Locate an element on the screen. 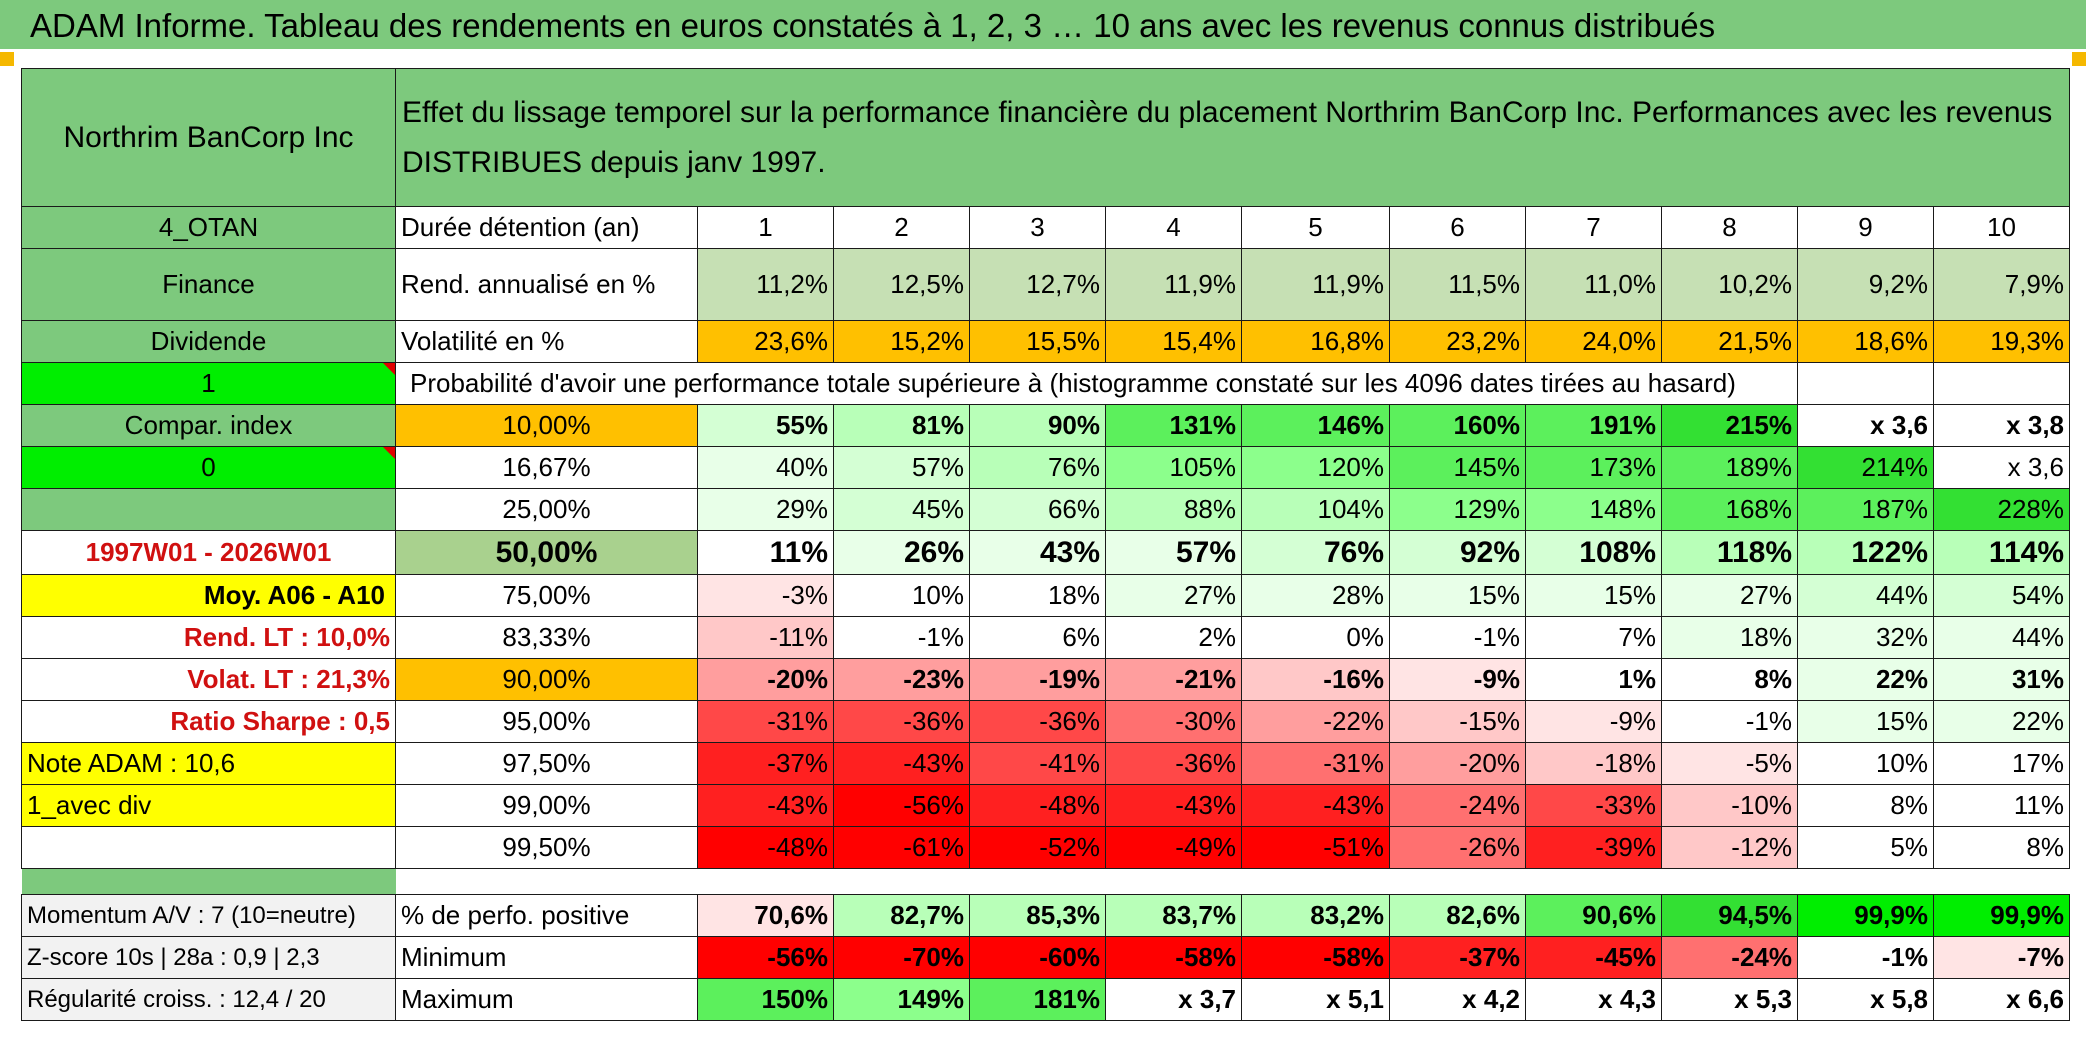  quantile-value: -20% is located at coordinates (1457, 763).